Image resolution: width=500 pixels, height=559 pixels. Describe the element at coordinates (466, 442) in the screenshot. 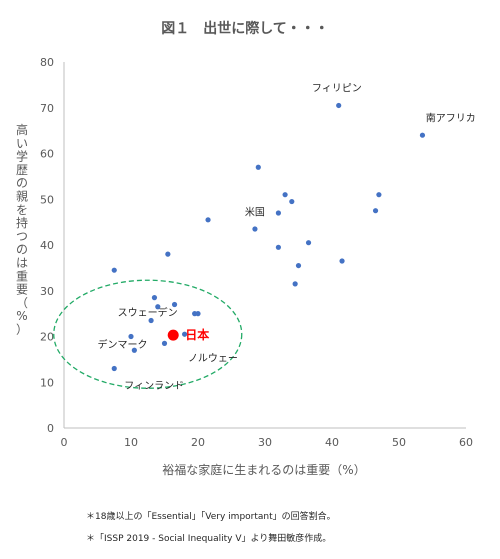

I see `x-tick-label: 60` at that location.